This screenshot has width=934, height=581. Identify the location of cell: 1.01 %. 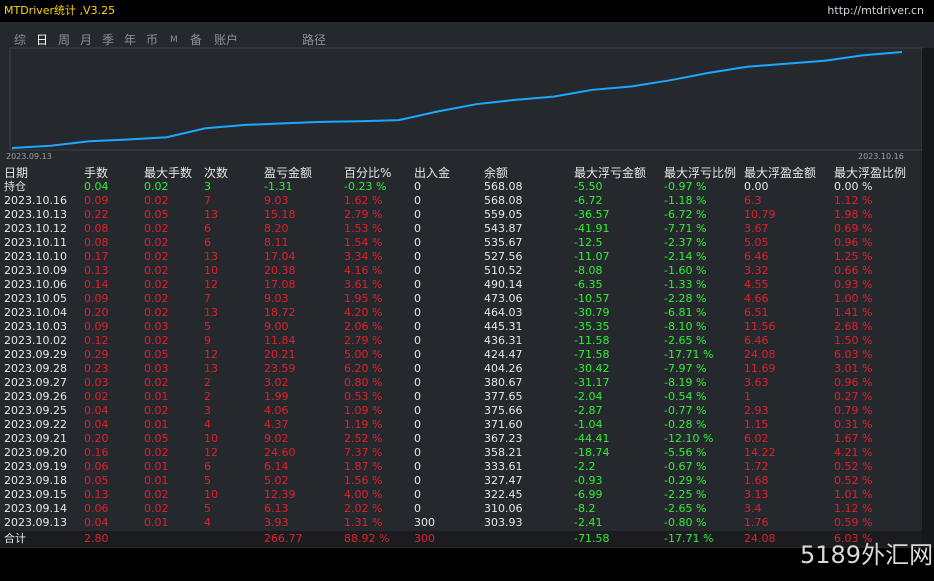
(853, 494).